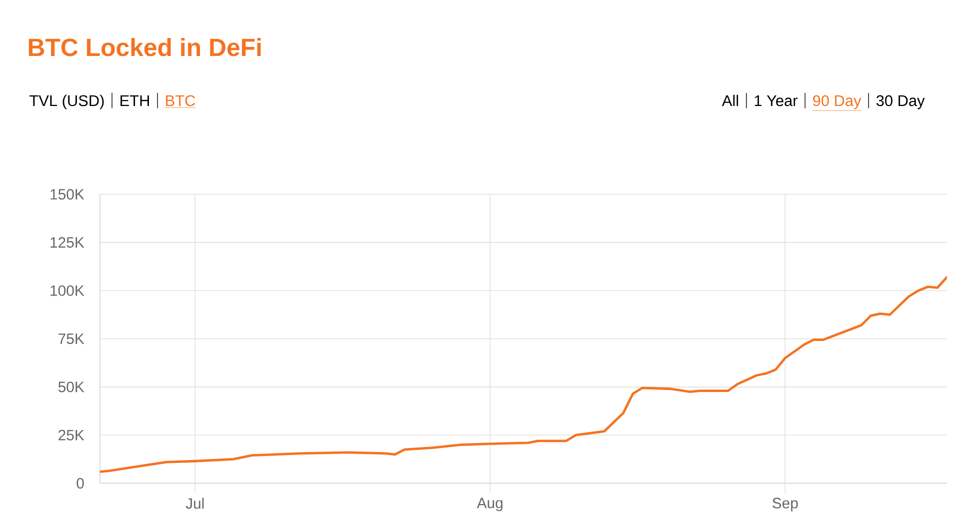 The image size is (974, 515). I want to click on text: ETH, so click(134, 101).